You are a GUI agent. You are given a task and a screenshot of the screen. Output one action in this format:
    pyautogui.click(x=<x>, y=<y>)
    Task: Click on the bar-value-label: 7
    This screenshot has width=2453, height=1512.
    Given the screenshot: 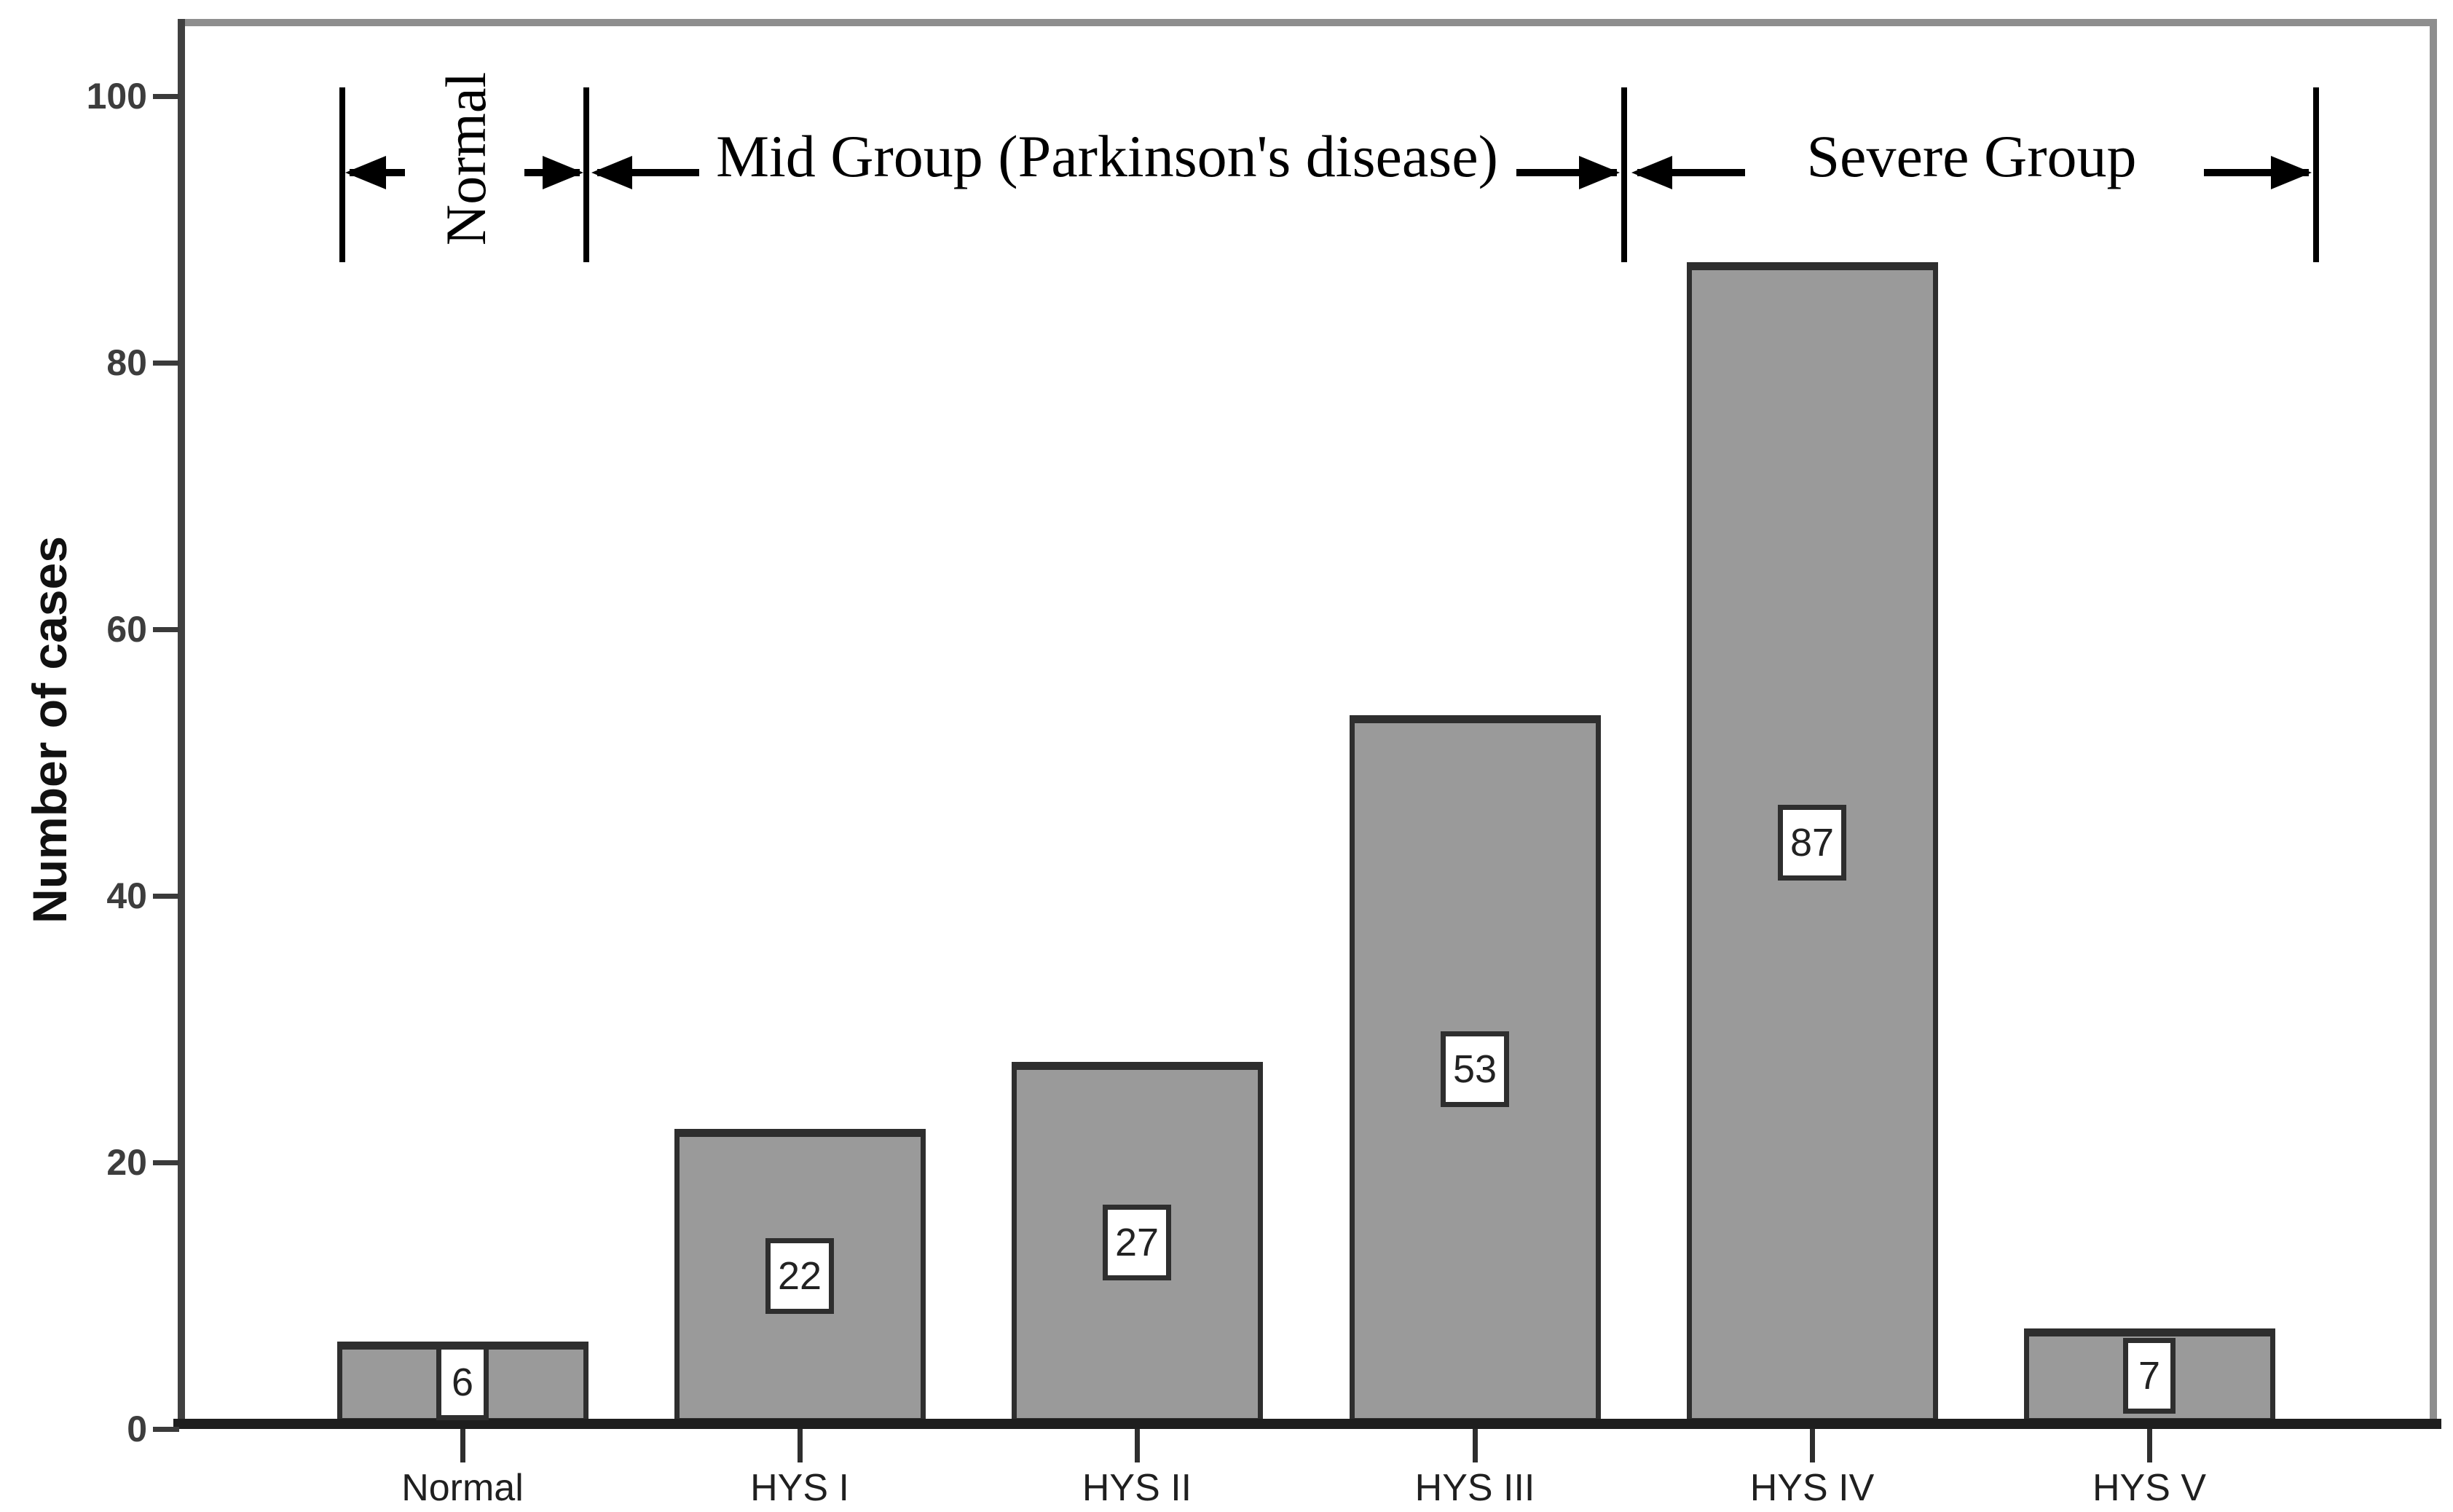 What is the action you would take?
    pyautogui.click(x=2149, y=1376)
    